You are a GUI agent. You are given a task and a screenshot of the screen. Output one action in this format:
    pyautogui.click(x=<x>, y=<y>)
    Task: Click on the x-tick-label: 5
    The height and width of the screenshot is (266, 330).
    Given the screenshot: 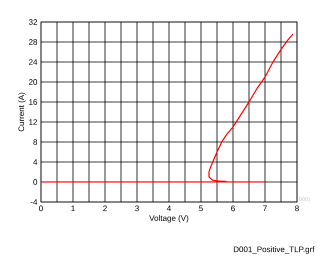 What is the action you would take?
    pyautogui.click(x=201, y=209)
    